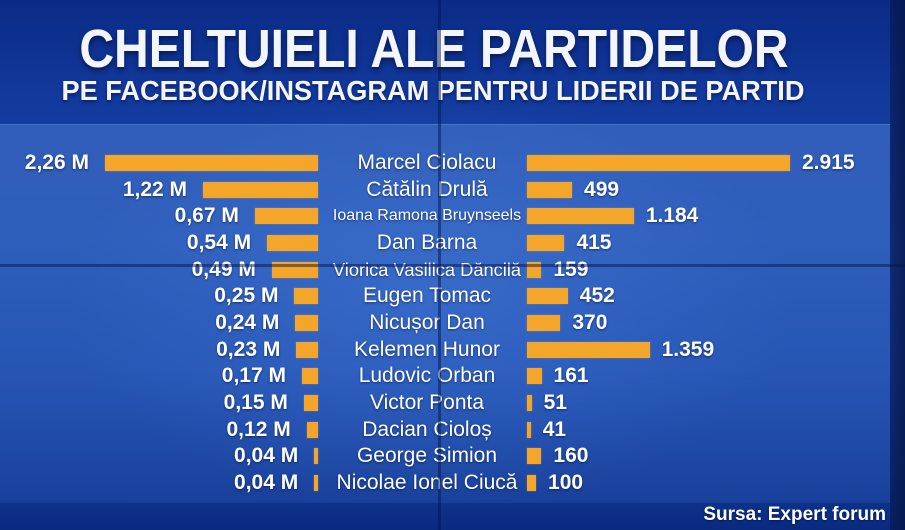  I want to click on left-value-label: 0,49 M, so click(223, 269).